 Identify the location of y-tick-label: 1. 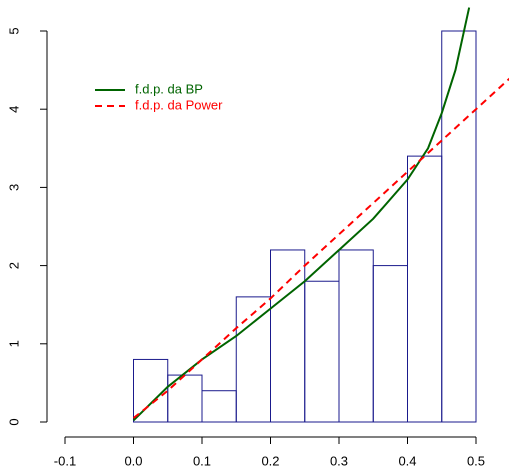
(13, 343).